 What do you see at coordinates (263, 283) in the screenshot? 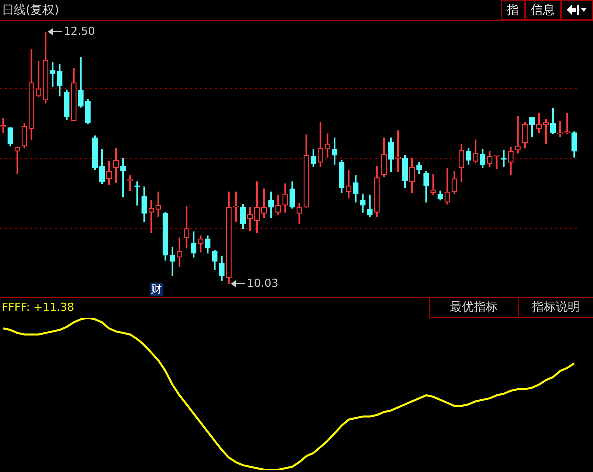
I see `annotation: 10.03` at bounding box center [263, 283].